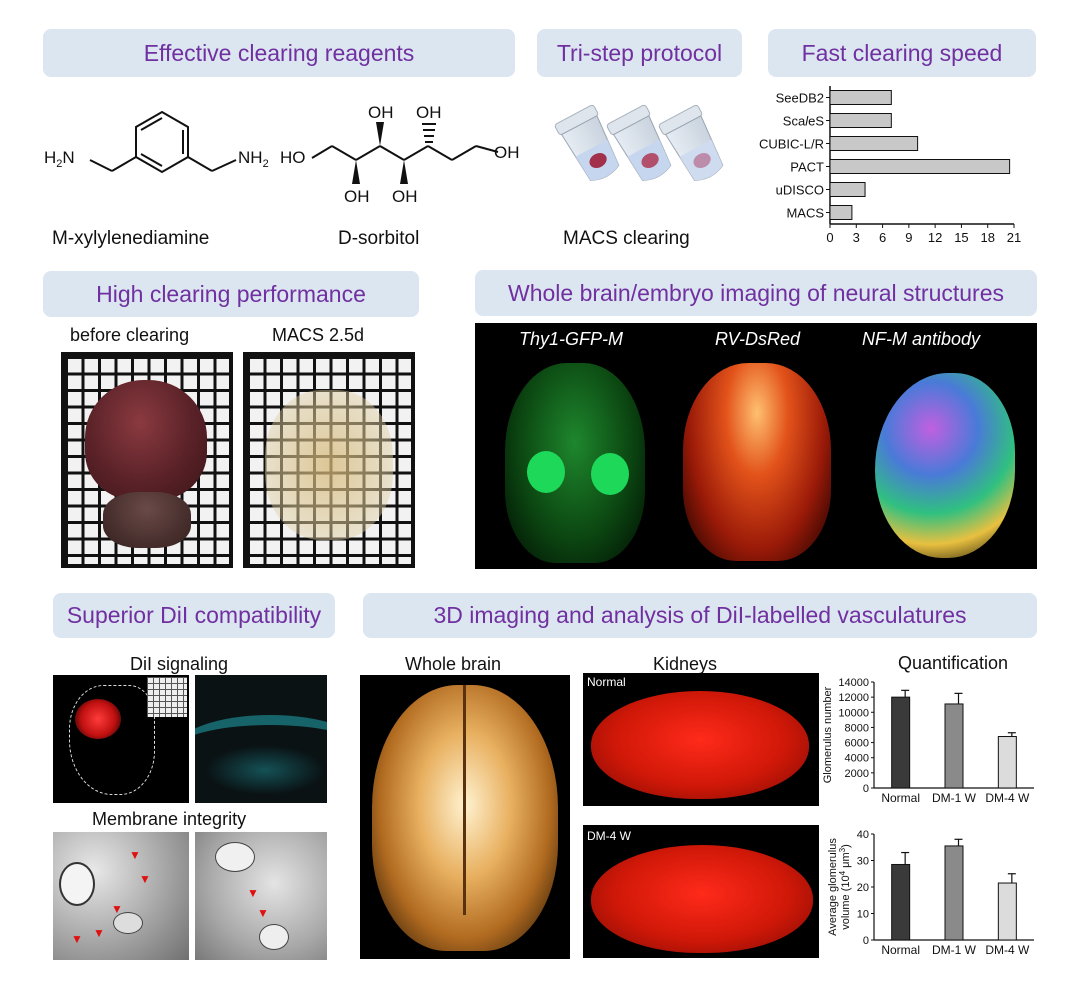 Image resolution: width=1080 pixels, height=981 pixels. What do you see at coordinates (828, 734) in the screenshot?
I see `chart-y-label: Glomerulus number` at bounding box center [828, 734].